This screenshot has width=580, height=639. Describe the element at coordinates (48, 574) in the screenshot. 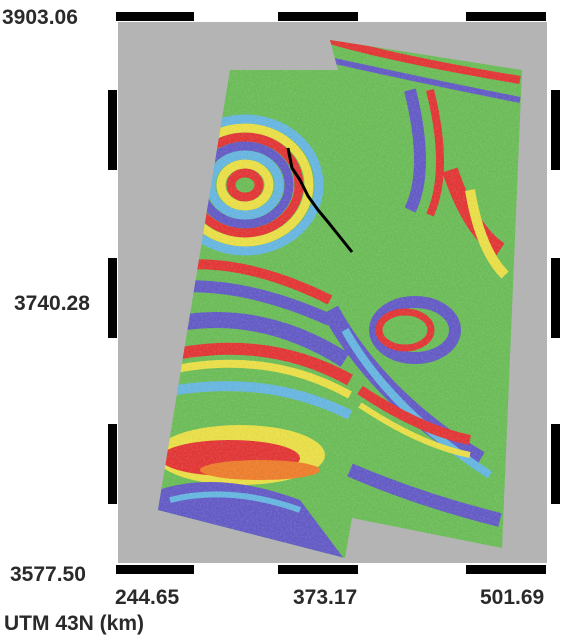

I see `y-tick-label-bottom: 3577.50` at that location.